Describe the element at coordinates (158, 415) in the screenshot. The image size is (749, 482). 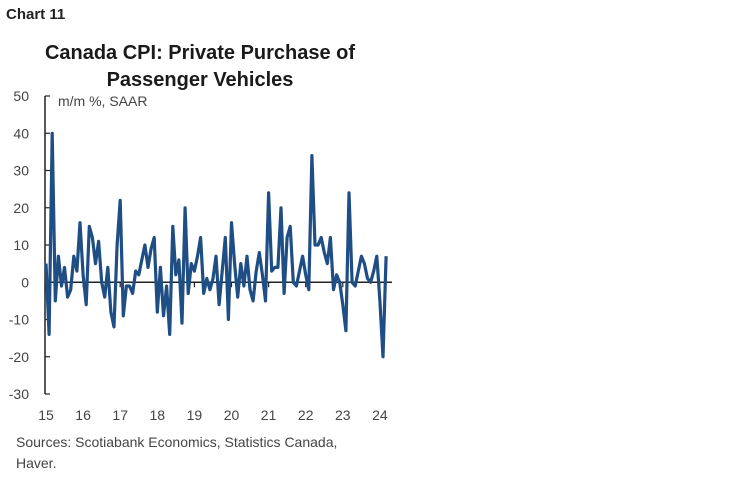
I see `x-tick-label: 18` at that location.